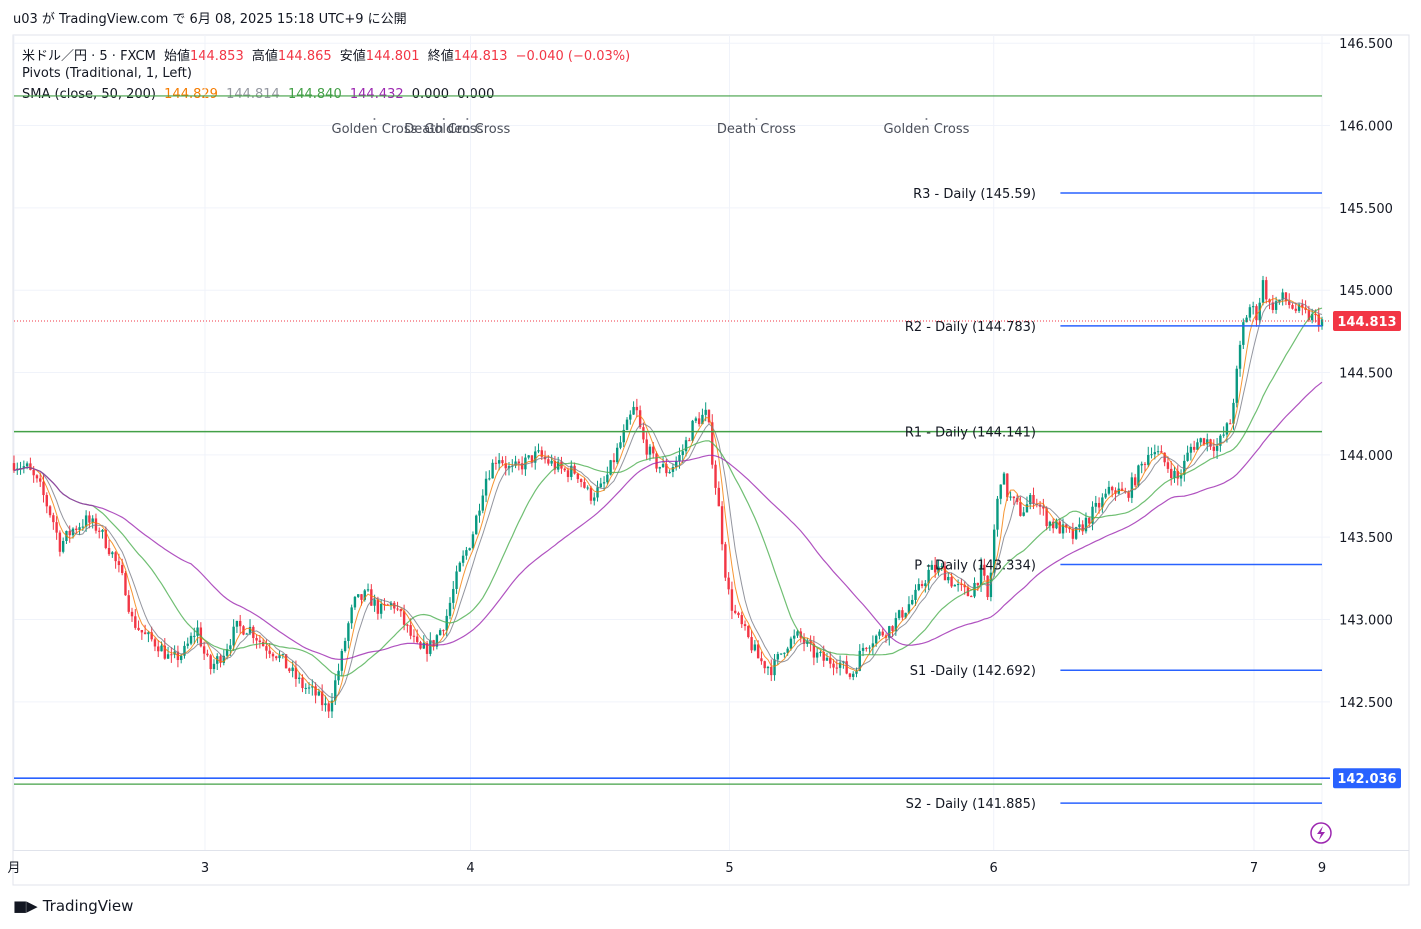  I want to click on y-tick-label: 142.500, so click(1366, 703).